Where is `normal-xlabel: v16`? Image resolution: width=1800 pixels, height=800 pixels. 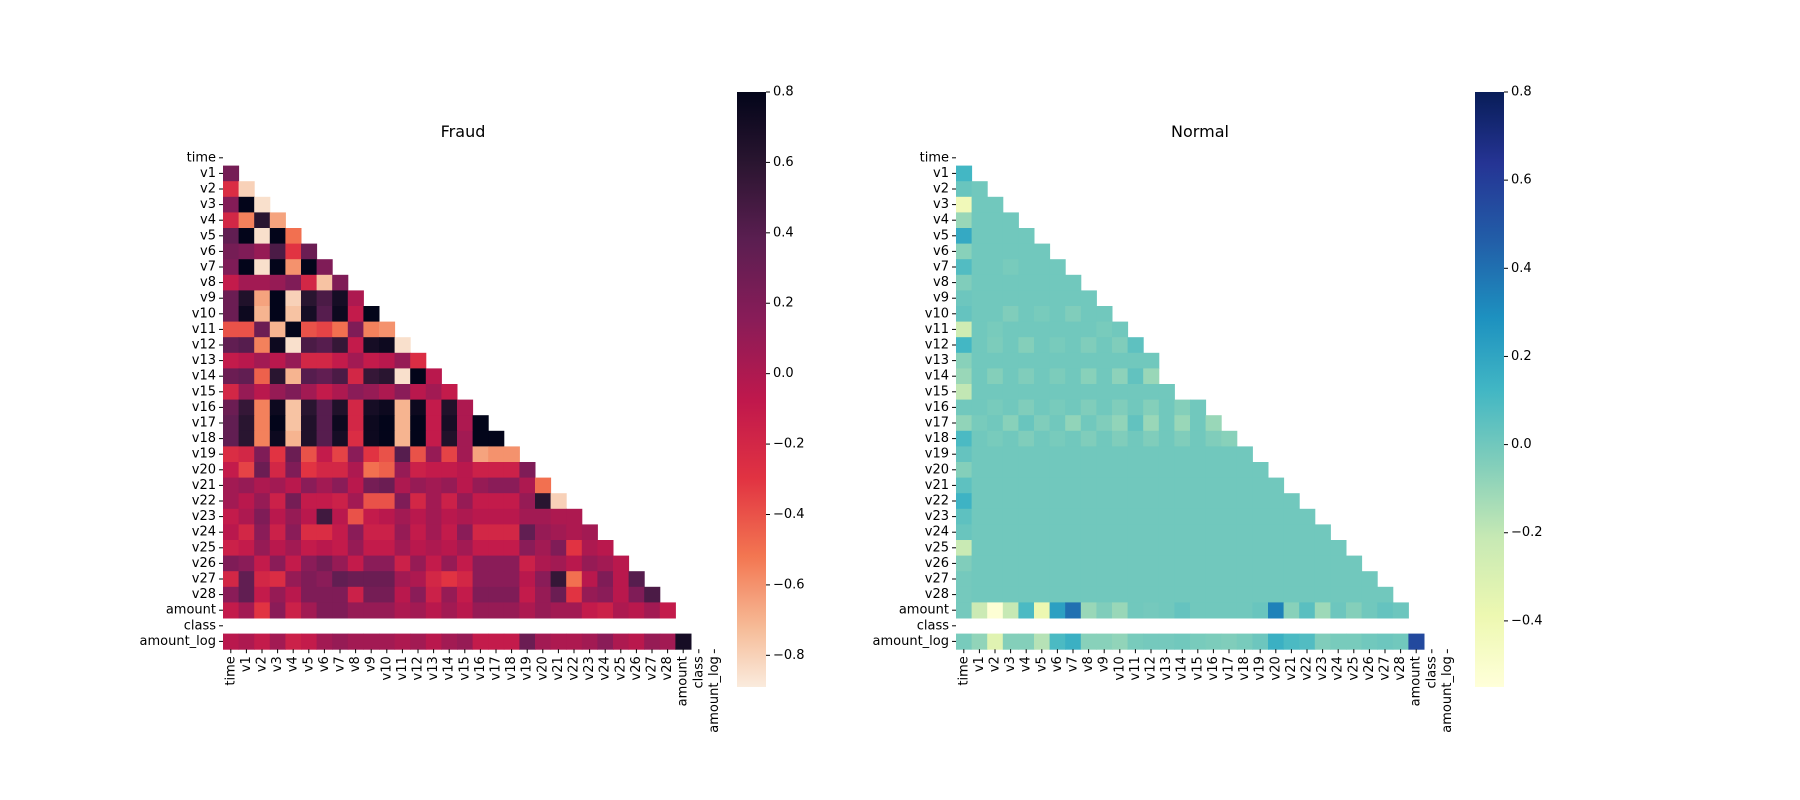 normal-xlabel: v16 is located at coordinates (1213, 668).